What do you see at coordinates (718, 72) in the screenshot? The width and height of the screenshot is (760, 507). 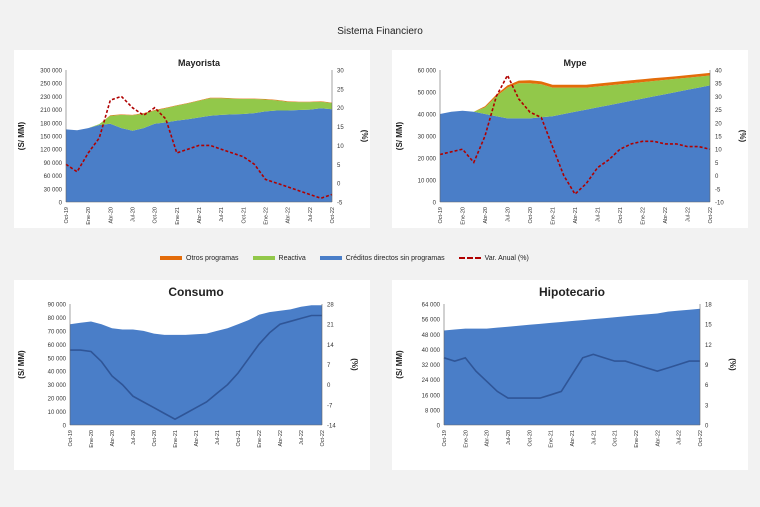 I see `y2-tick-mype: 40` at bounding box center [718, 72].